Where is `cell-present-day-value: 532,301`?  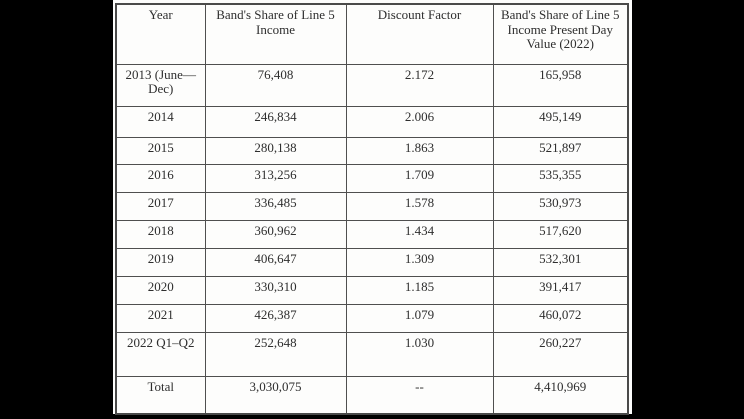
cell-present-day-value: 532,301 is located at coordinates (560, 262).